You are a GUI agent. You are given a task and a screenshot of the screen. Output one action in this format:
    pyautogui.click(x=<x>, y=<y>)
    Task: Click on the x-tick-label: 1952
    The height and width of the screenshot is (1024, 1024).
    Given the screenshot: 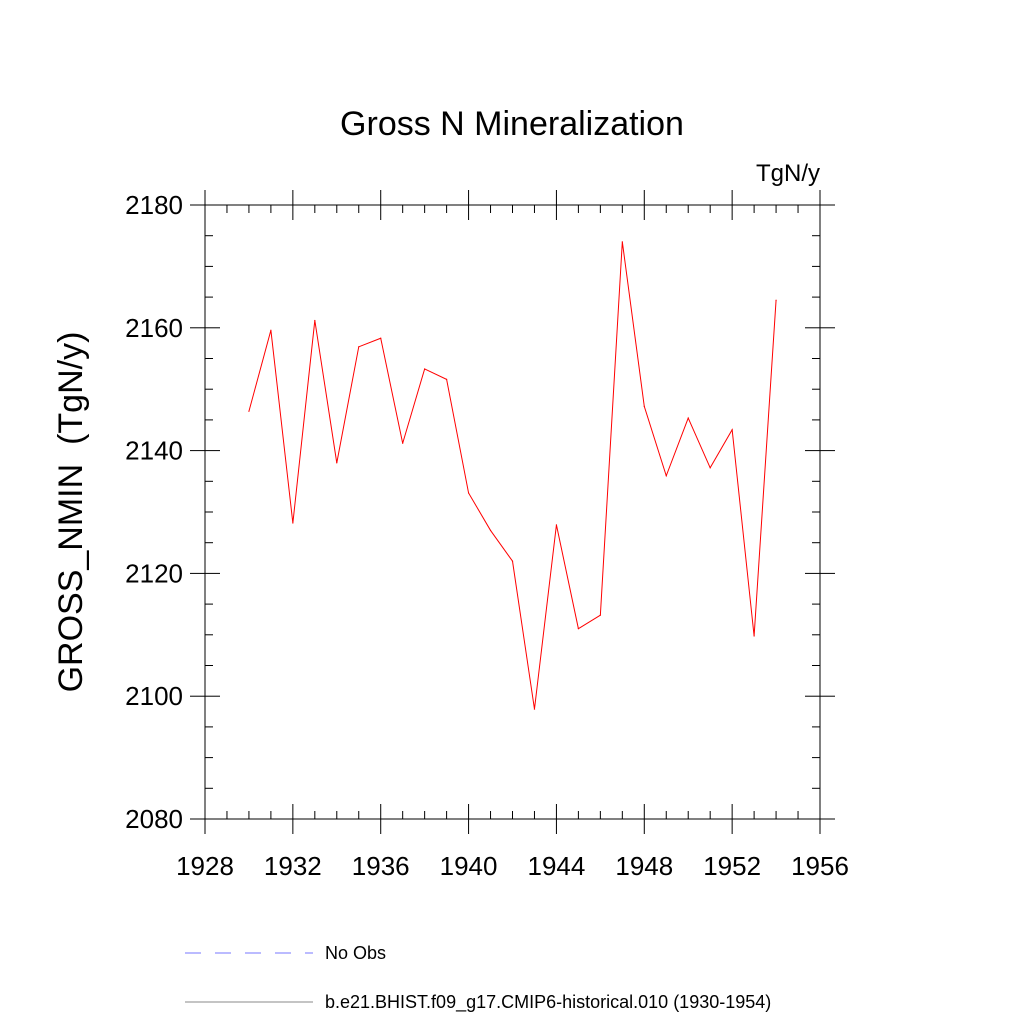 What is the action you would take?
    pyautogui.click(x=732, y=866)
    